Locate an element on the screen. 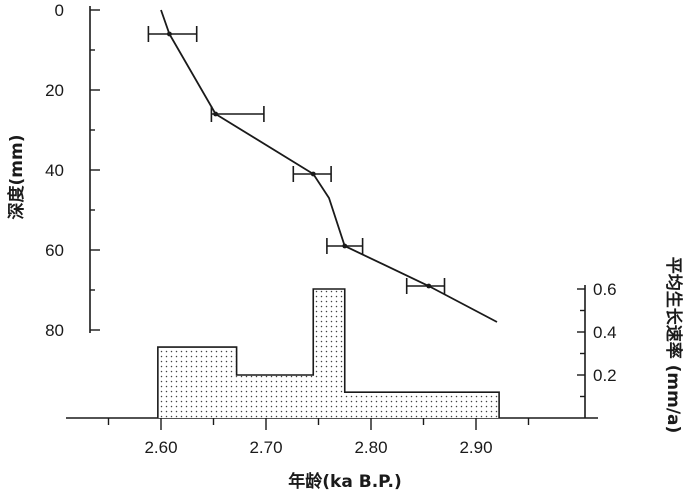 The width and height of the screenshot is (700, 498). rate-tick-label: 0.4 is located at coordinates (605, 332).